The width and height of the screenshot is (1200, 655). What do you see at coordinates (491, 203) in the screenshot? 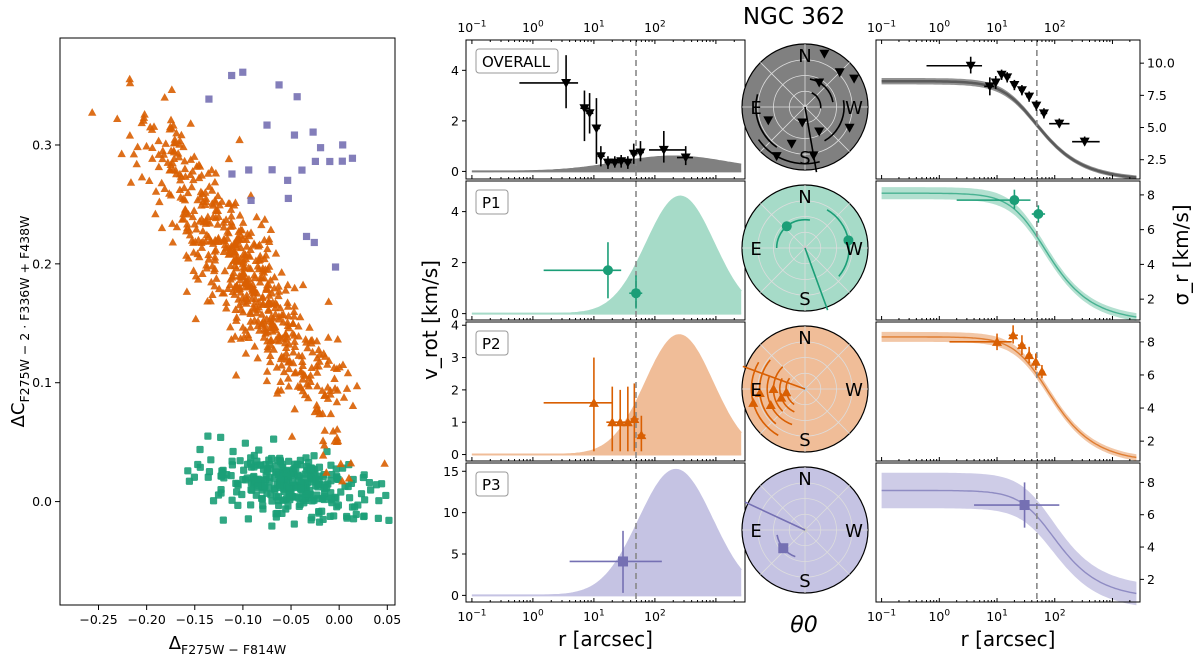
I see `vrot-panel-label: P1` at bounding box center [491, 203].